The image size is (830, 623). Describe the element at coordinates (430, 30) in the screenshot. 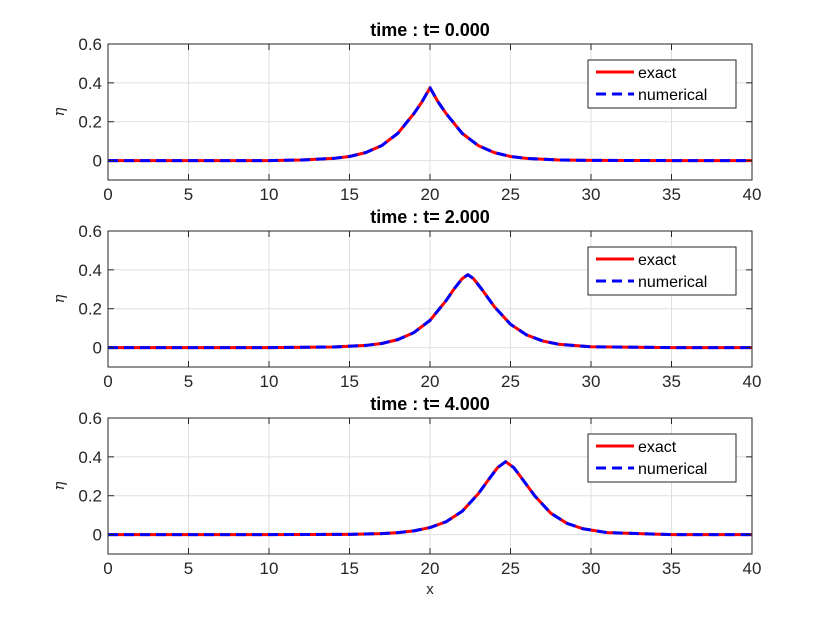

I see `chart-title: time : t= 0.000` at that location.